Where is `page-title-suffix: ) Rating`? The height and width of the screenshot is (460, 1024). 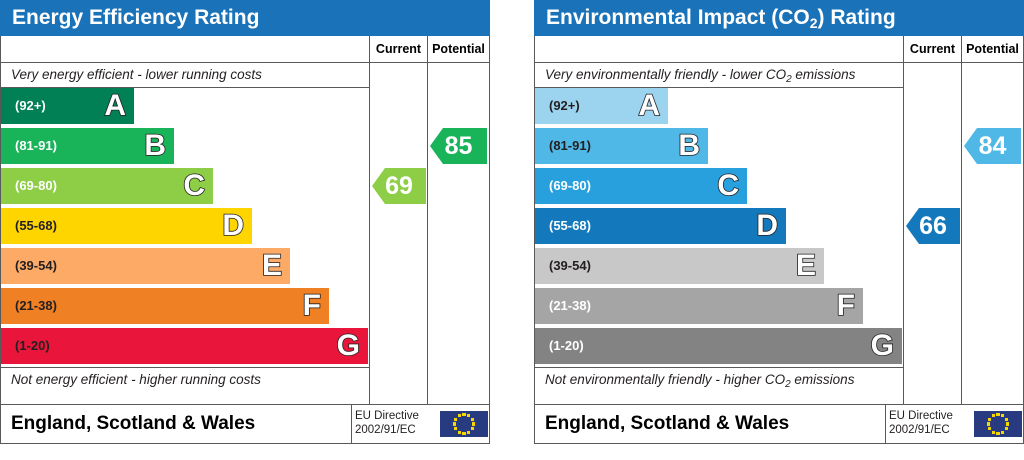
page-title-suffix: ) Rating is located at coordinates (856, 17).